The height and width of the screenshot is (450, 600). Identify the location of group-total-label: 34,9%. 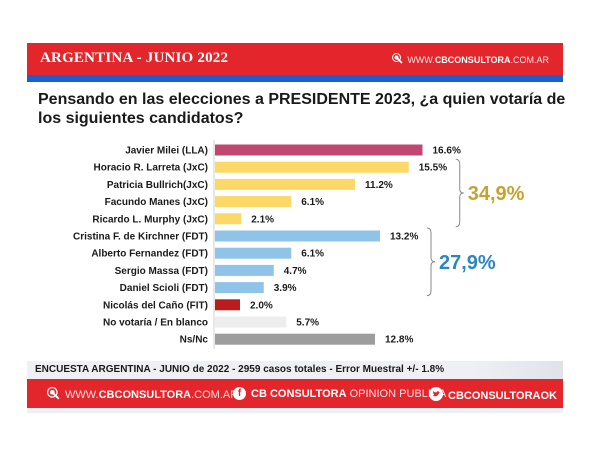
(496, 194).